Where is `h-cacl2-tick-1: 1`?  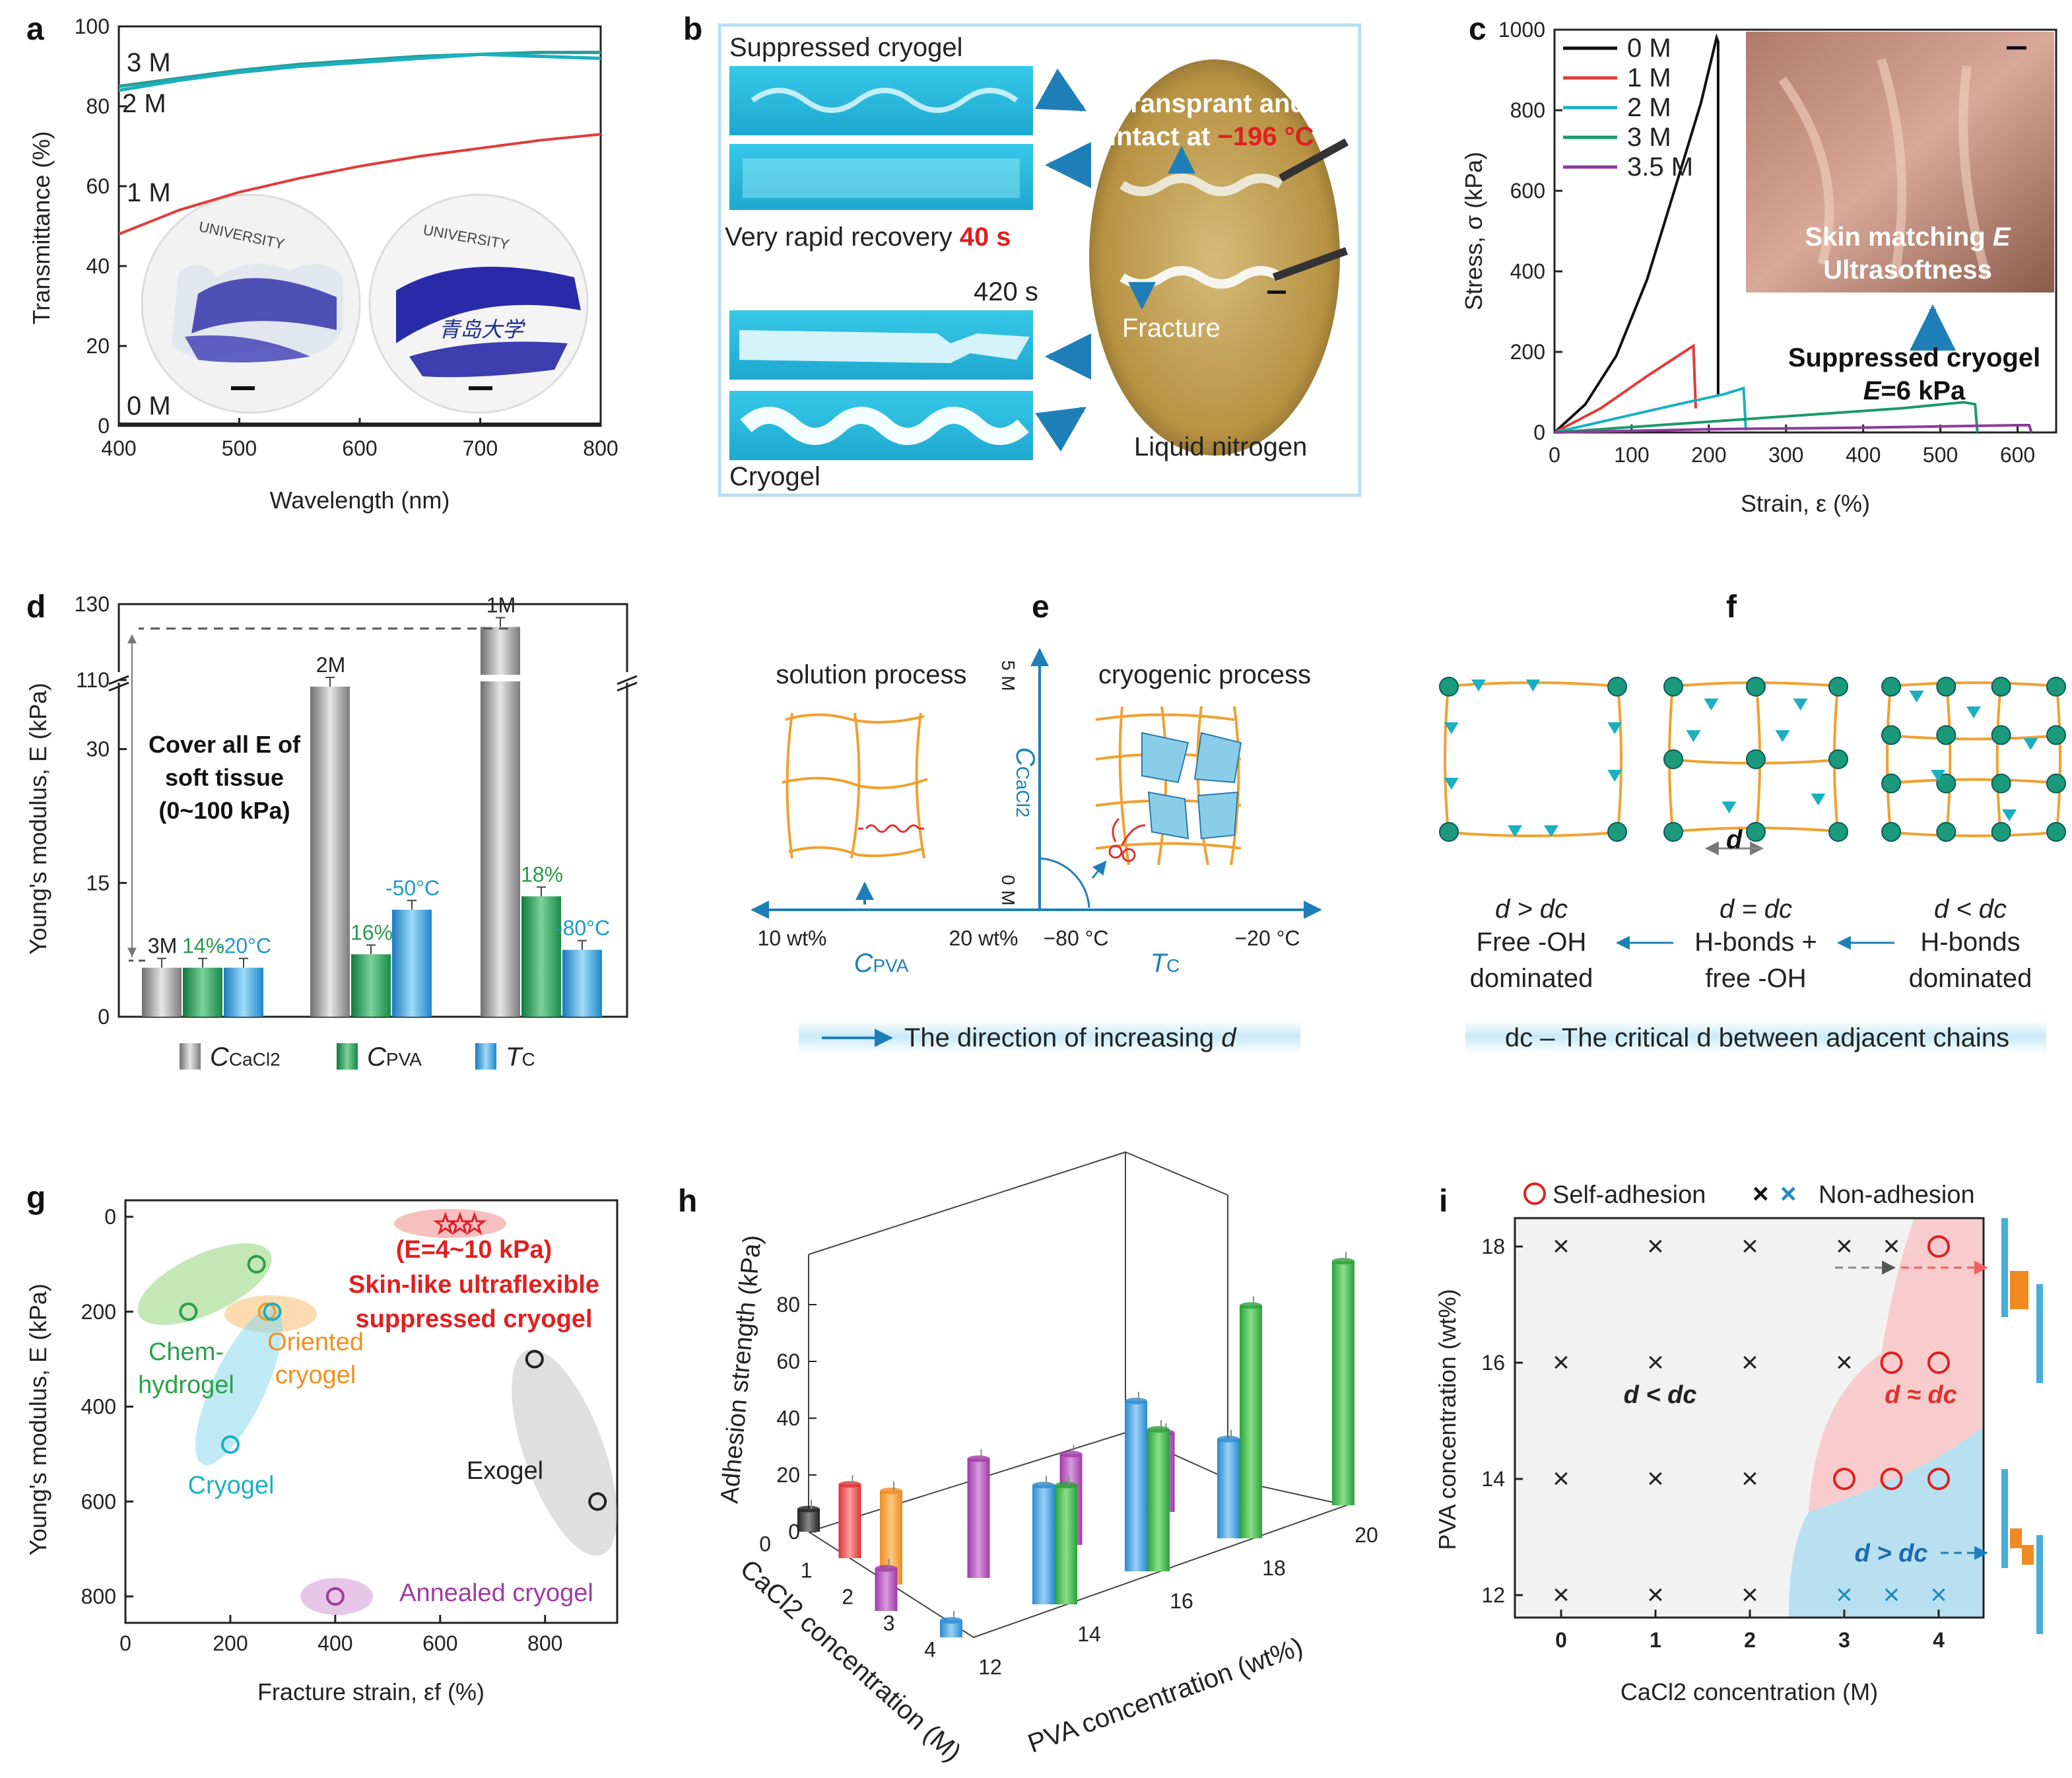
h-cacl2-tick-1: 1 is located at coordinates (807, 1571).